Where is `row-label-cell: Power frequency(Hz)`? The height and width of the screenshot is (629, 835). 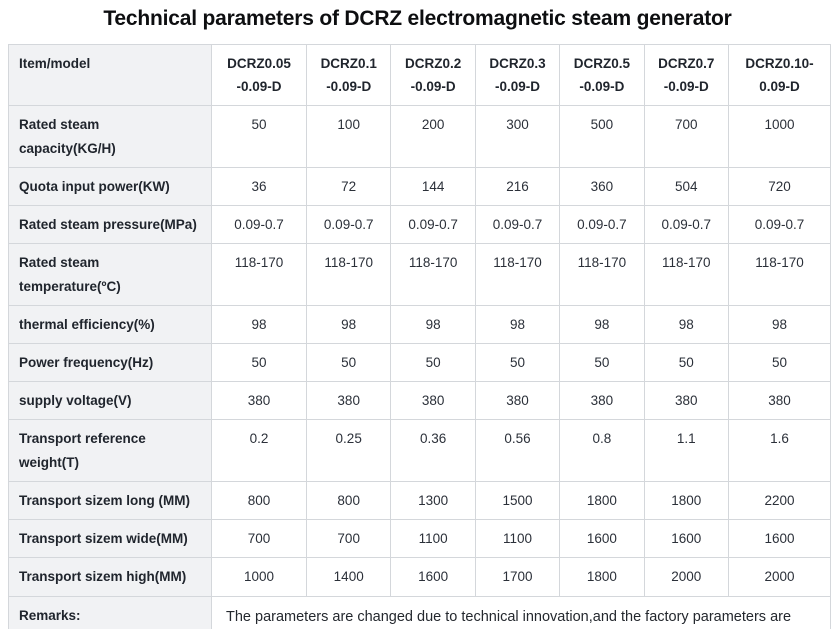
row-label-cell: Power frequency(Hz) is located at coordinates (110, 362).